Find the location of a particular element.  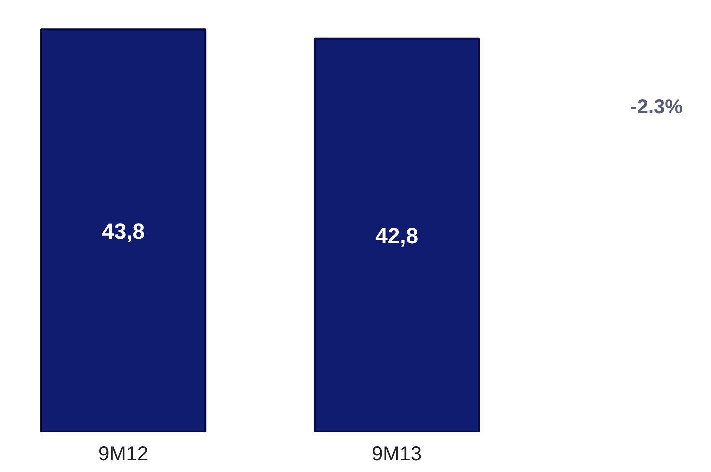

text: -2.3% is located at coordinates (657, 107).